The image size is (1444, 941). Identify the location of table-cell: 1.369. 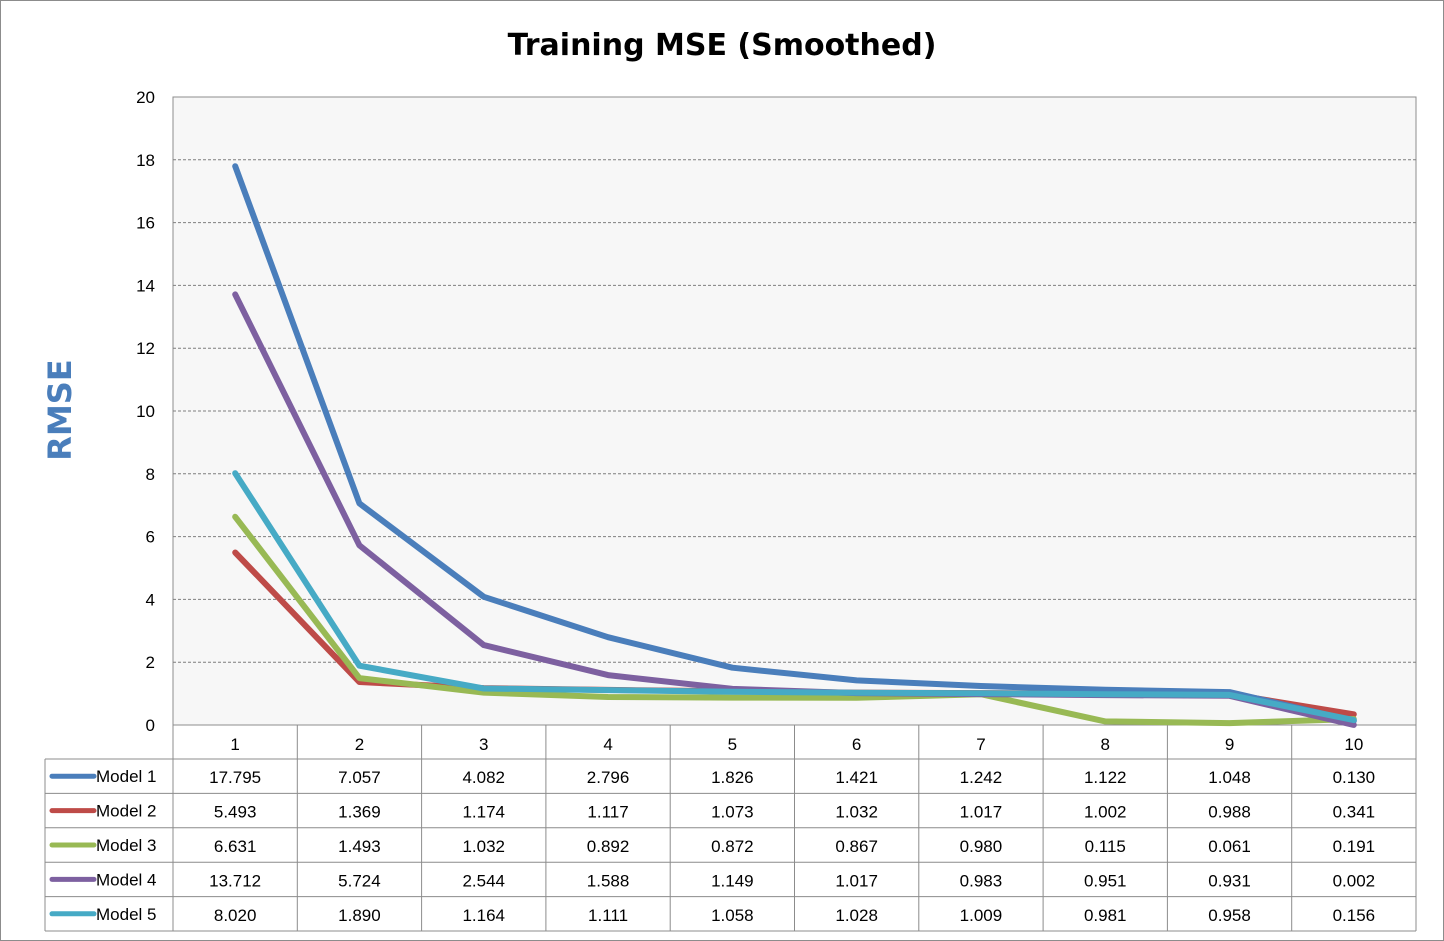
(359, 812).